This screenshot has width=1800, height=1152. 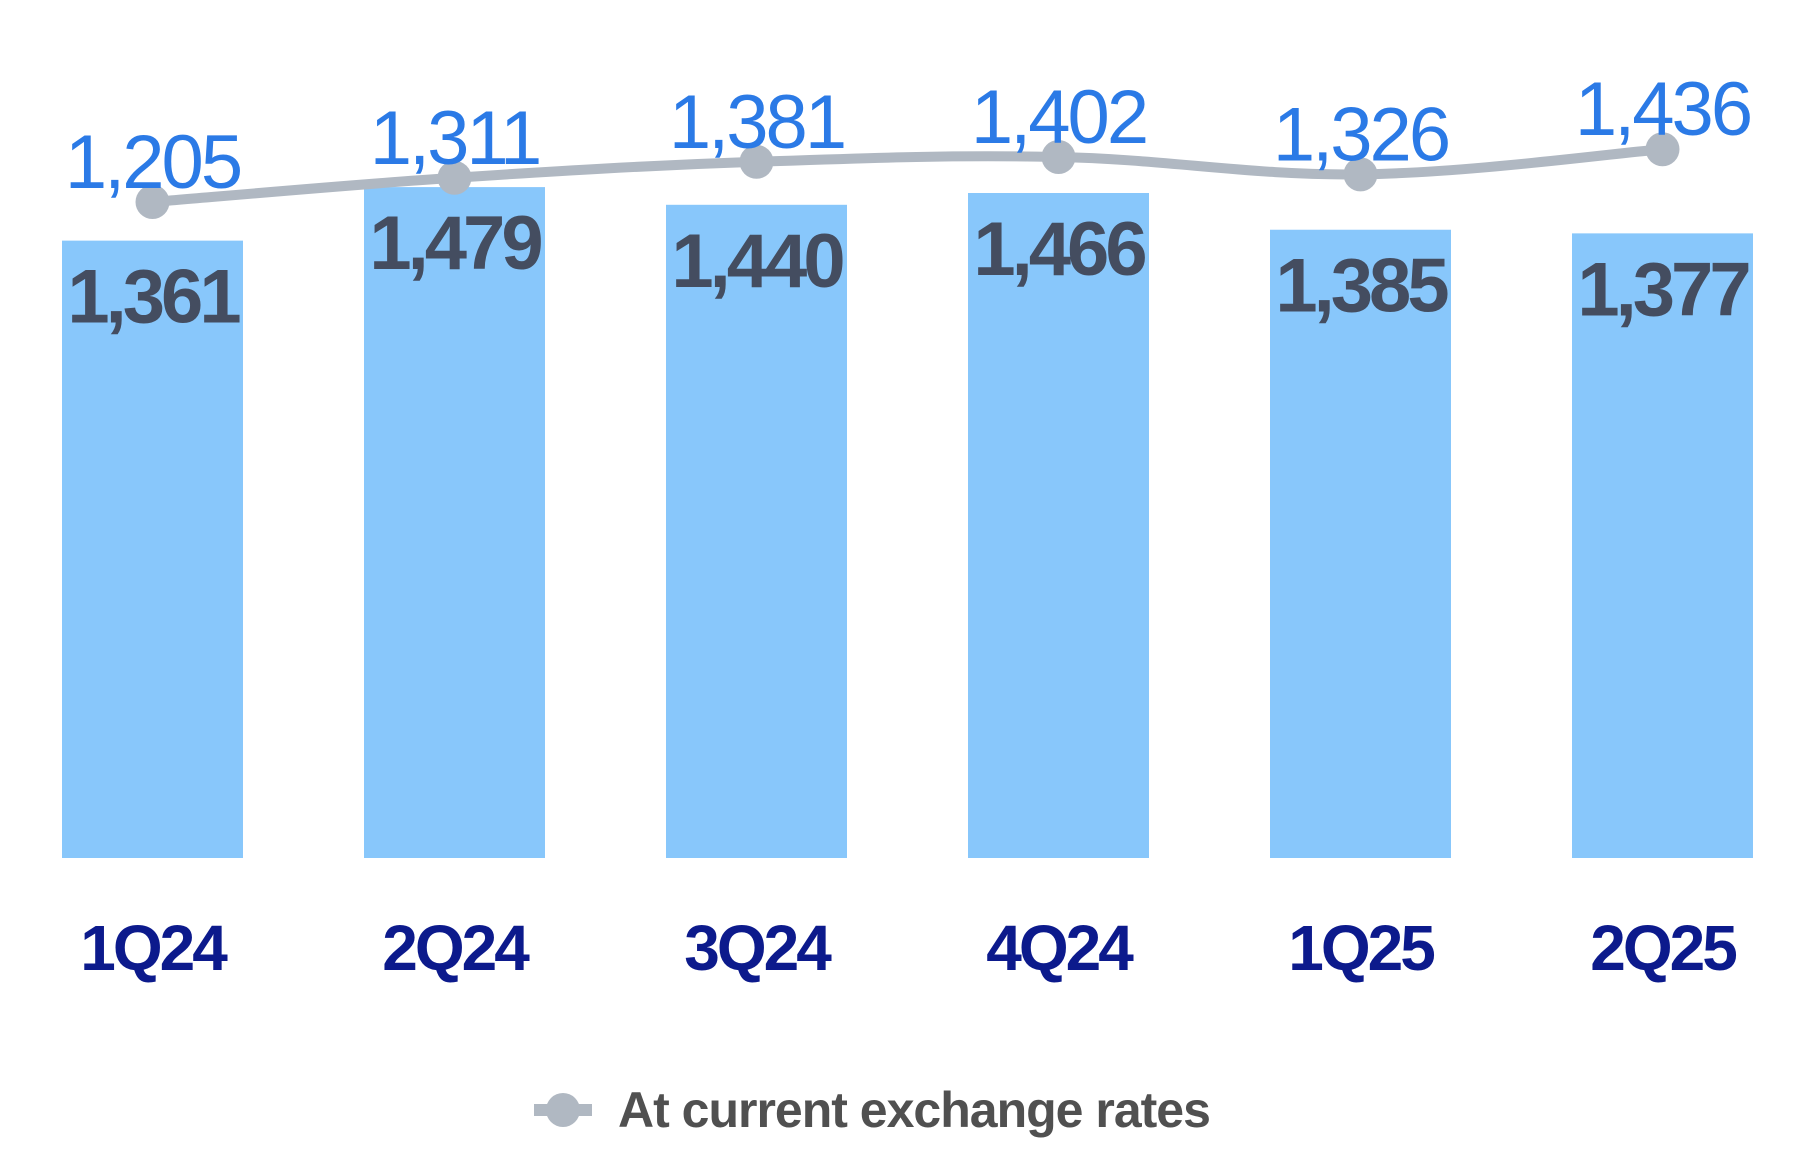 What do you see at coordinates (756, 531) in the screenshot?
I see `bar-3Q24` at bounding box center [756, 531].